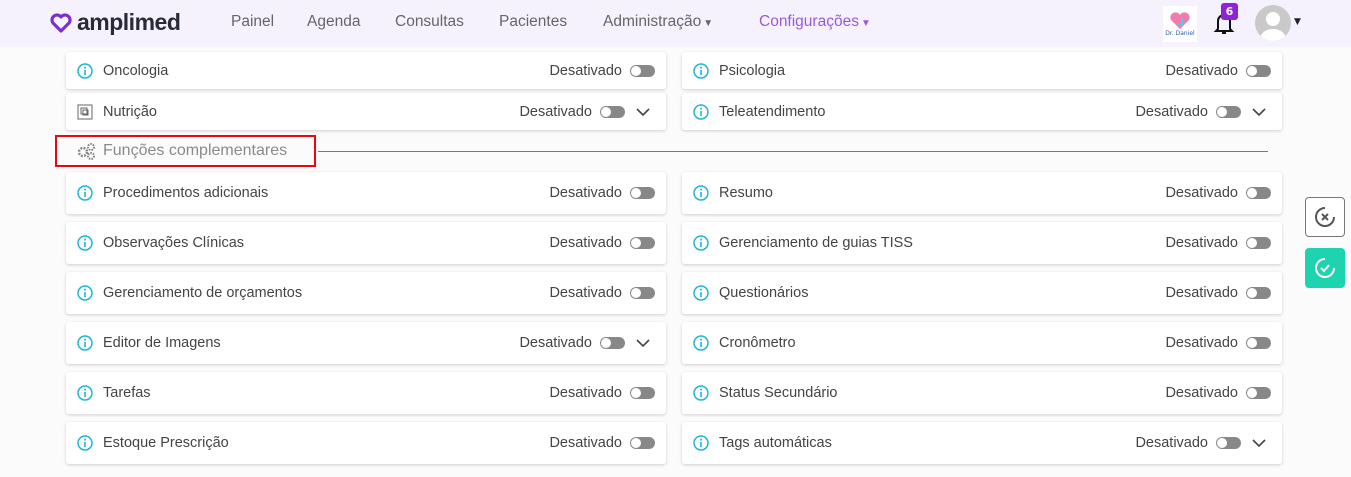 The height and width of the screenshot is (477, 1351). What do you see at coordinates (982, 293) in the screenshot?
I see `feature-card-questionarios: Questionários Desativado` at bounding box center [982, 293].